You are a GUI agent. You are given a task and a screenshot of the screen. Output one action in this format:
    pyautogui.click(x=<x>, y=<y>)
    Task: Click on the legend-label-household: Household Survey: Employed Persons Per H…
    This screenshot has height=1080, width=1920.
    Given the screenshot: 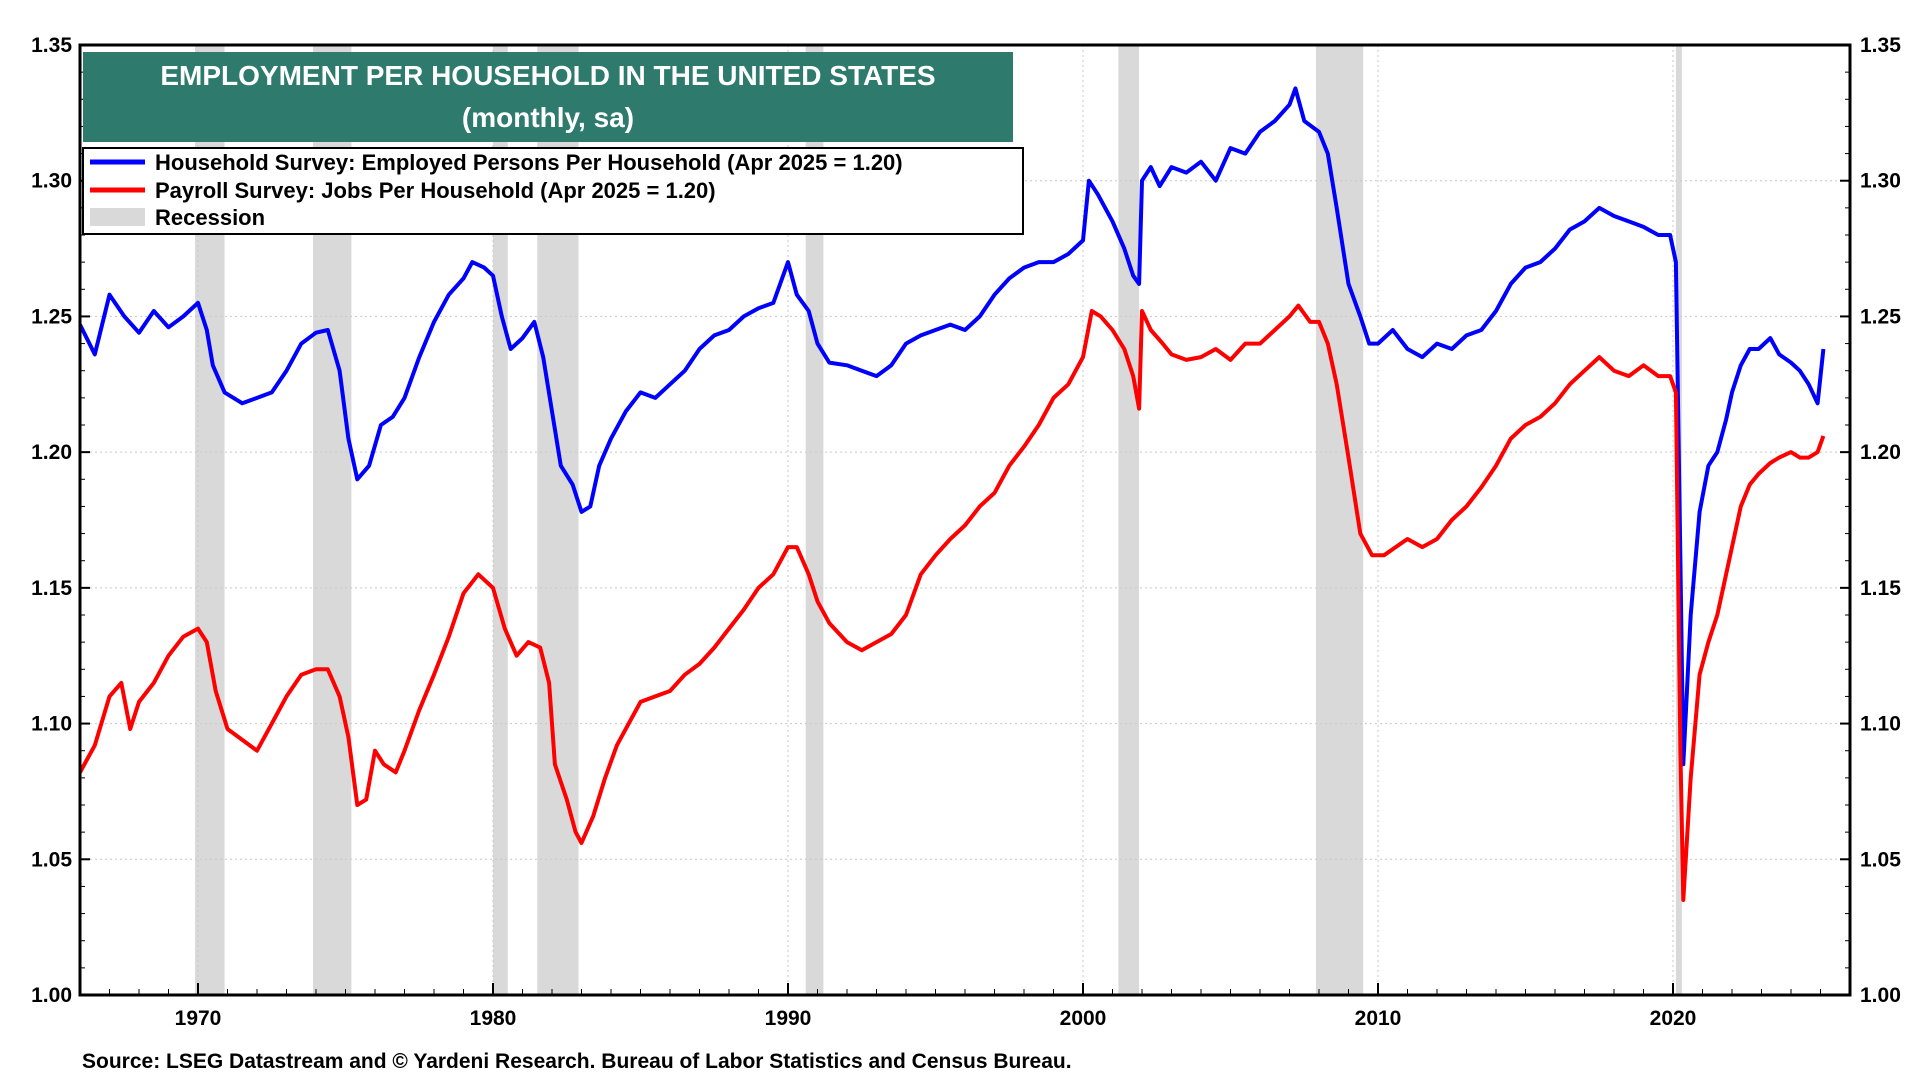 What is the action you would take?
    pyautogui.click(x=529, y=162)
    